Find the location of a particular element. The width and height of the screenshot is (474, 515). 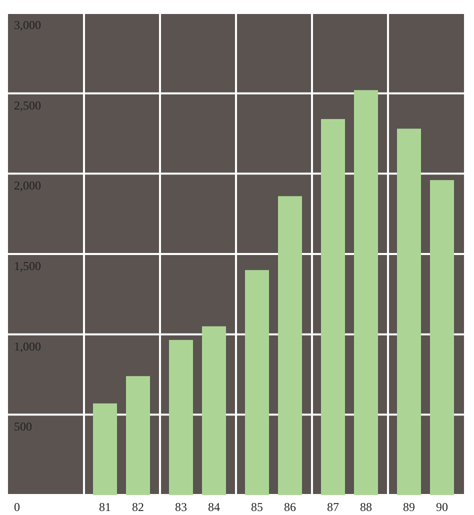

x-tick-label: 82 is located at coordinates (138, 507).